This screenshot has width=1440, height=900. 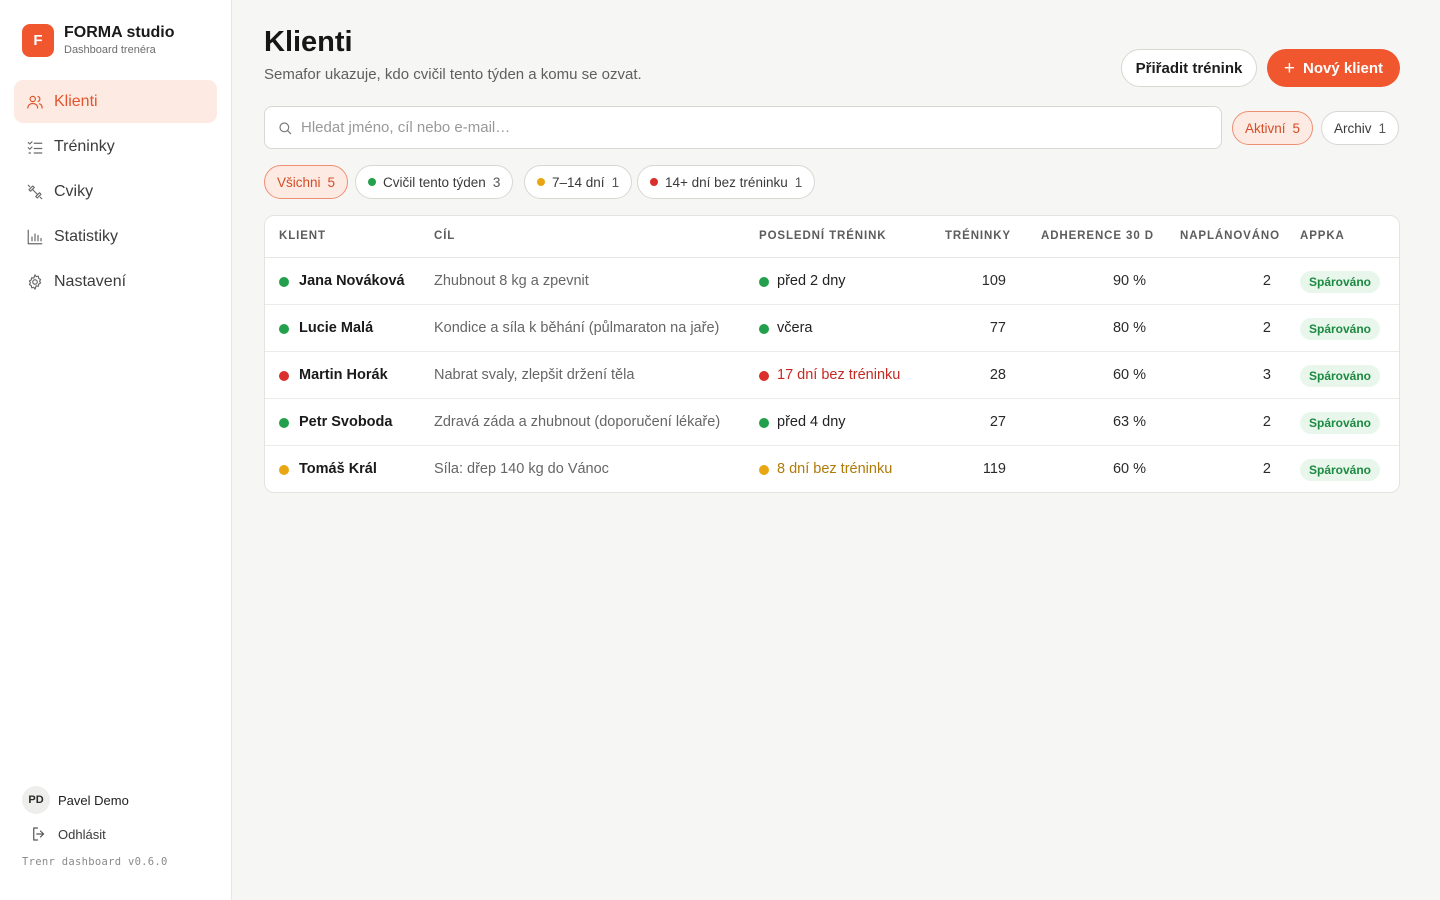 I want to click on sidebar-item-label: Tréninky, so click(x=84, y=146).